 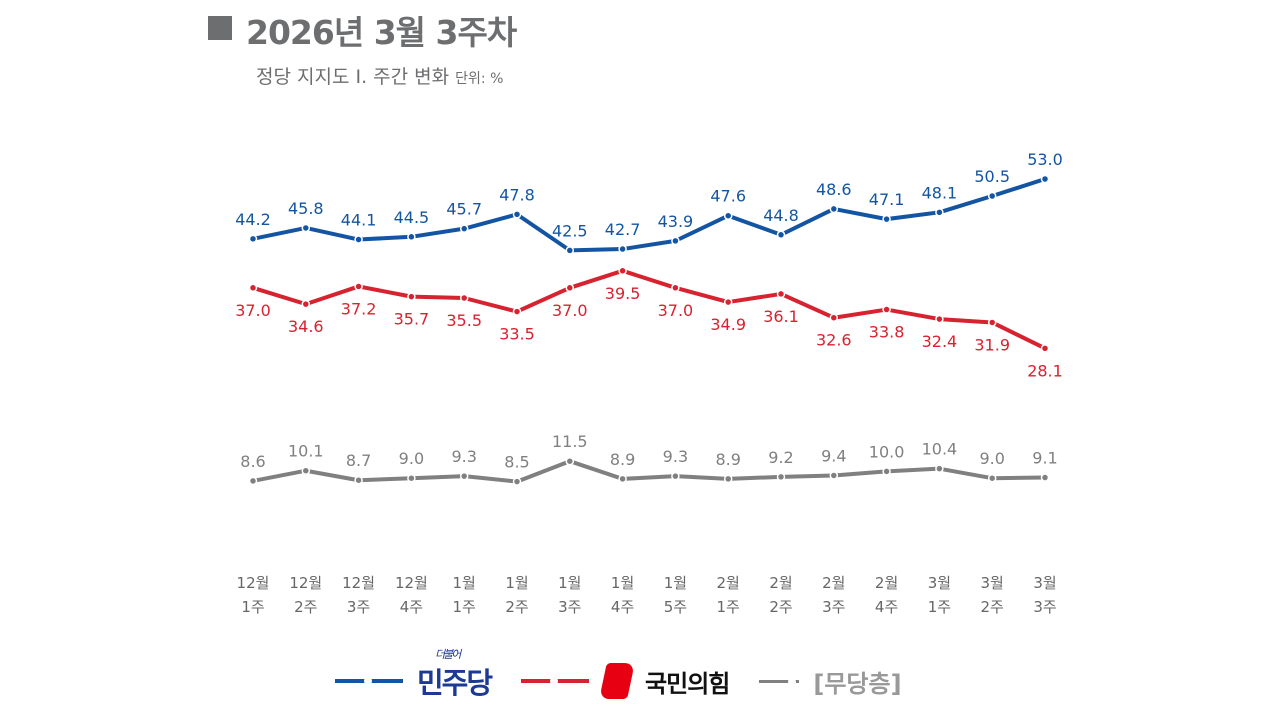 What do you see at coordinates (940, 192) in the screenshot?
I see `data-label: 48.1` at bounding box center [940, 192].